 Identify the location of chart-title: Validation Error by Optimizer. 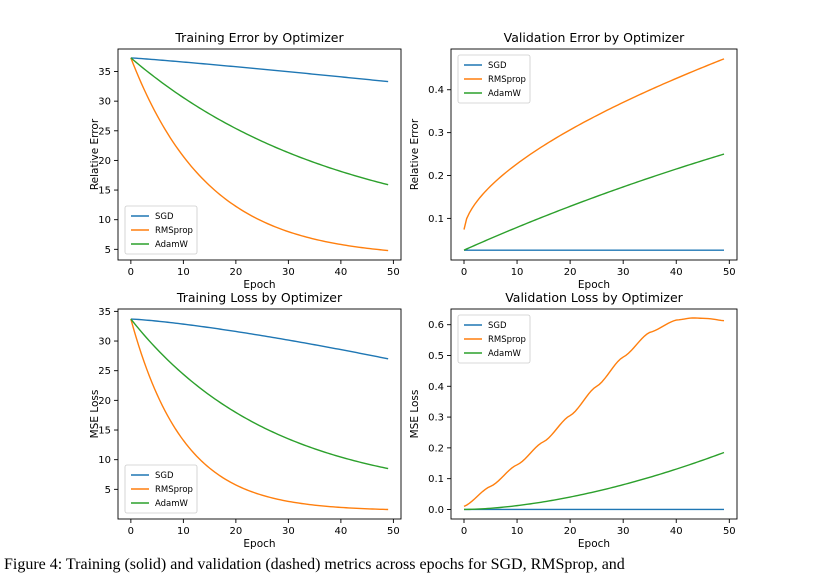
(594, 37).